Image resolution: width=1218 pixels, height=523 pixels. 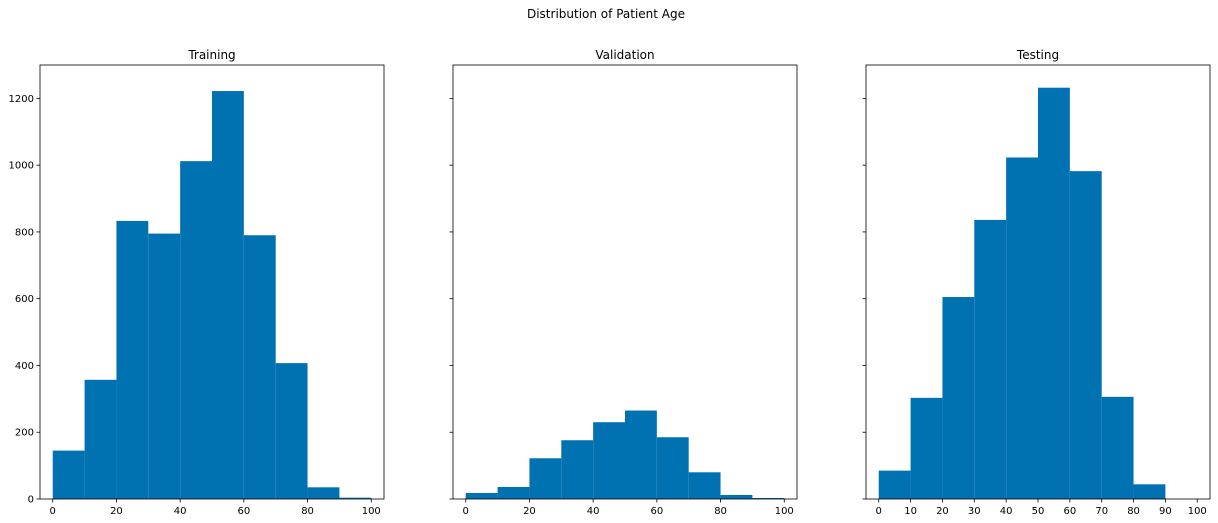 What do you see at coordinates (24, 299) in the screenshot?
I see `training-ytick-label-600: 600` at bounding box center [24, 299].